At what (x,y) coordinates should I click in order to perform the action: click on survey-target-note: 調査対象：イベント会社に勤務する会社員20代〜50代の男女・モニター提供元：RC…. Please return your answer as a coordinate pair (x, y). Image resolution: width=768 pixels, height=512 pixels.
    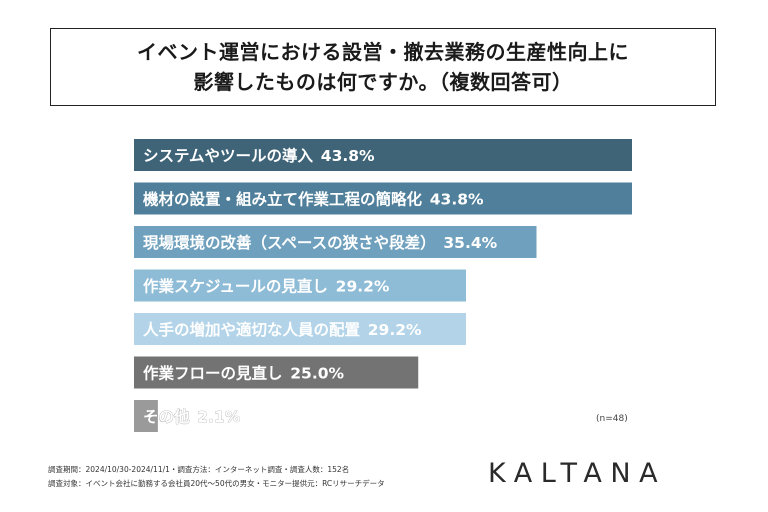
    Looking at the image, I should click on (216, 483).